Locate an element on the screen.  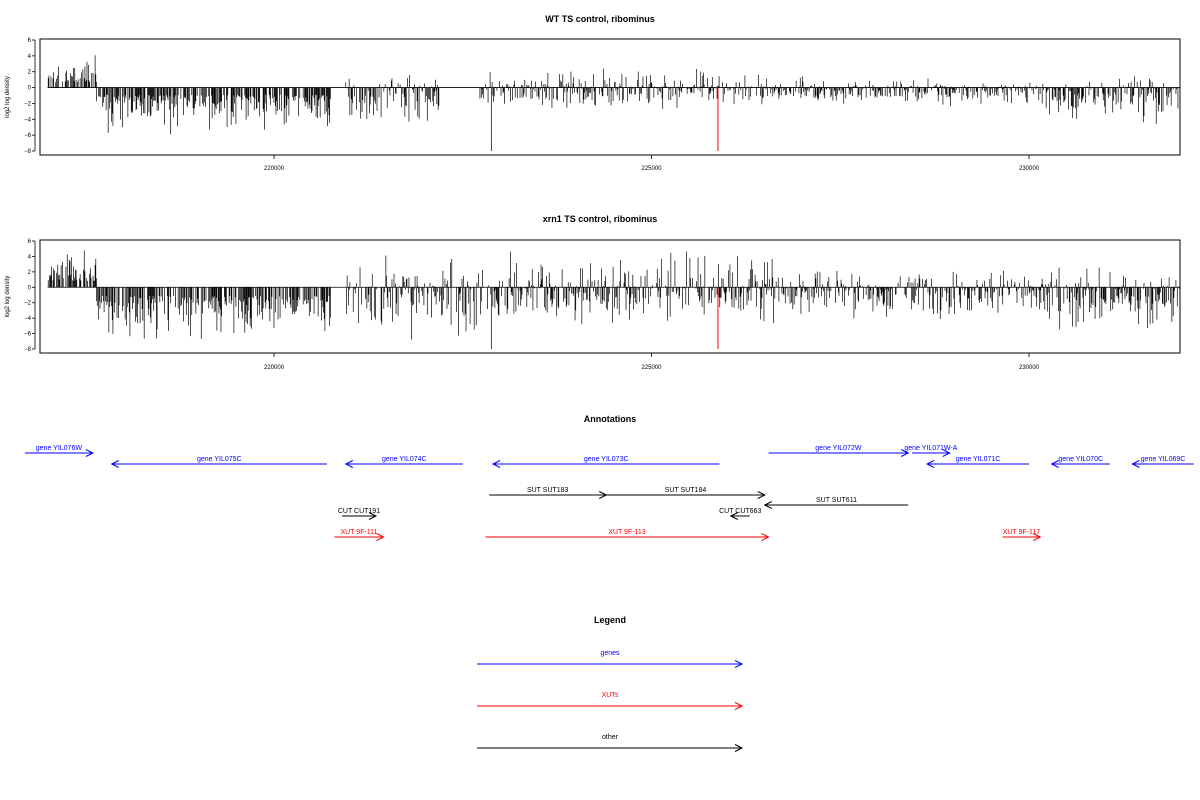
feature-label: gene YIL074C is located at coordinates (404, 459).